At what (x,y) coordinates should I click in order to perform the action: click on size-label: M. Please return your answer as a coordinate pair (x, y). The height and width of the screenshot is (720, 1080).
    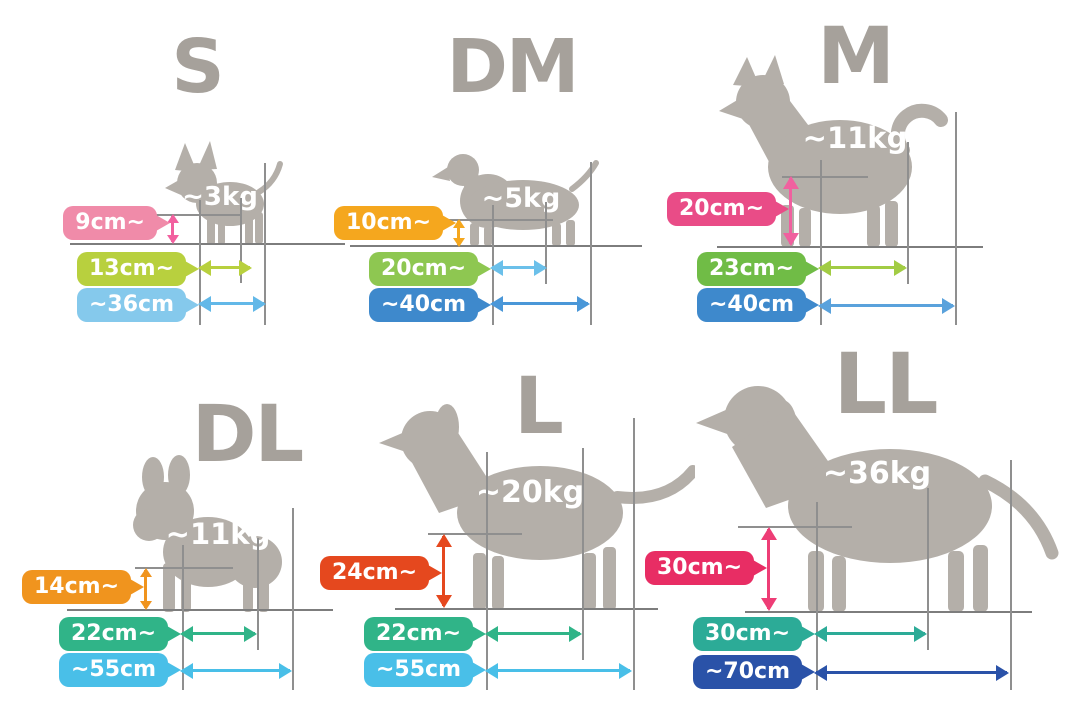
    Looking at the image, I should click on (856, 57).